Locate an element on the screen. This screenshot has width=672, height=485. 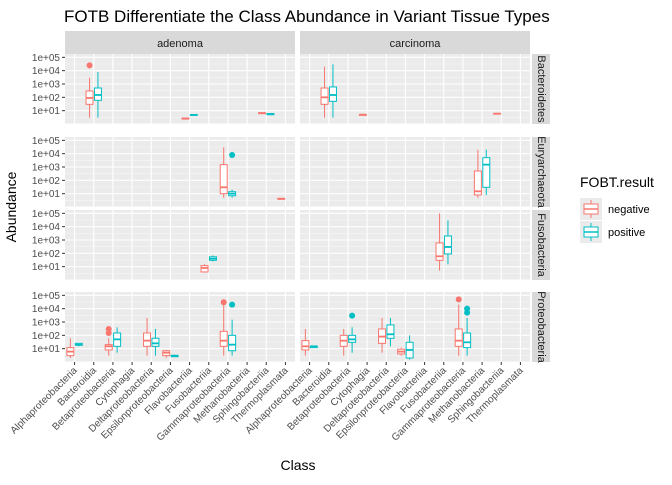
facet-strip-Euryarchaeota is located at coordinates (541, 172).